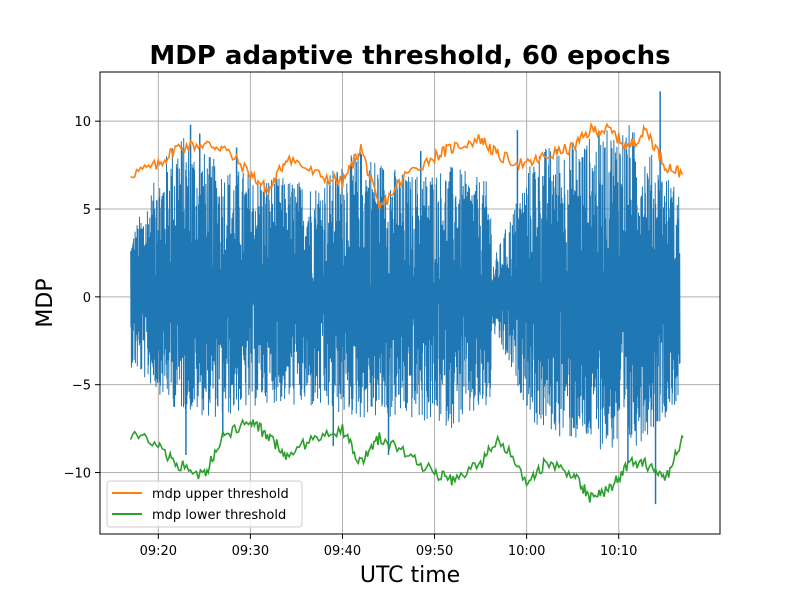 Image resolution: width=800 pixels, height=600 pixels. Describe the element at coordinates (434, 551) in the screenshot. I see `x-tick-label: 09:50` at that location.